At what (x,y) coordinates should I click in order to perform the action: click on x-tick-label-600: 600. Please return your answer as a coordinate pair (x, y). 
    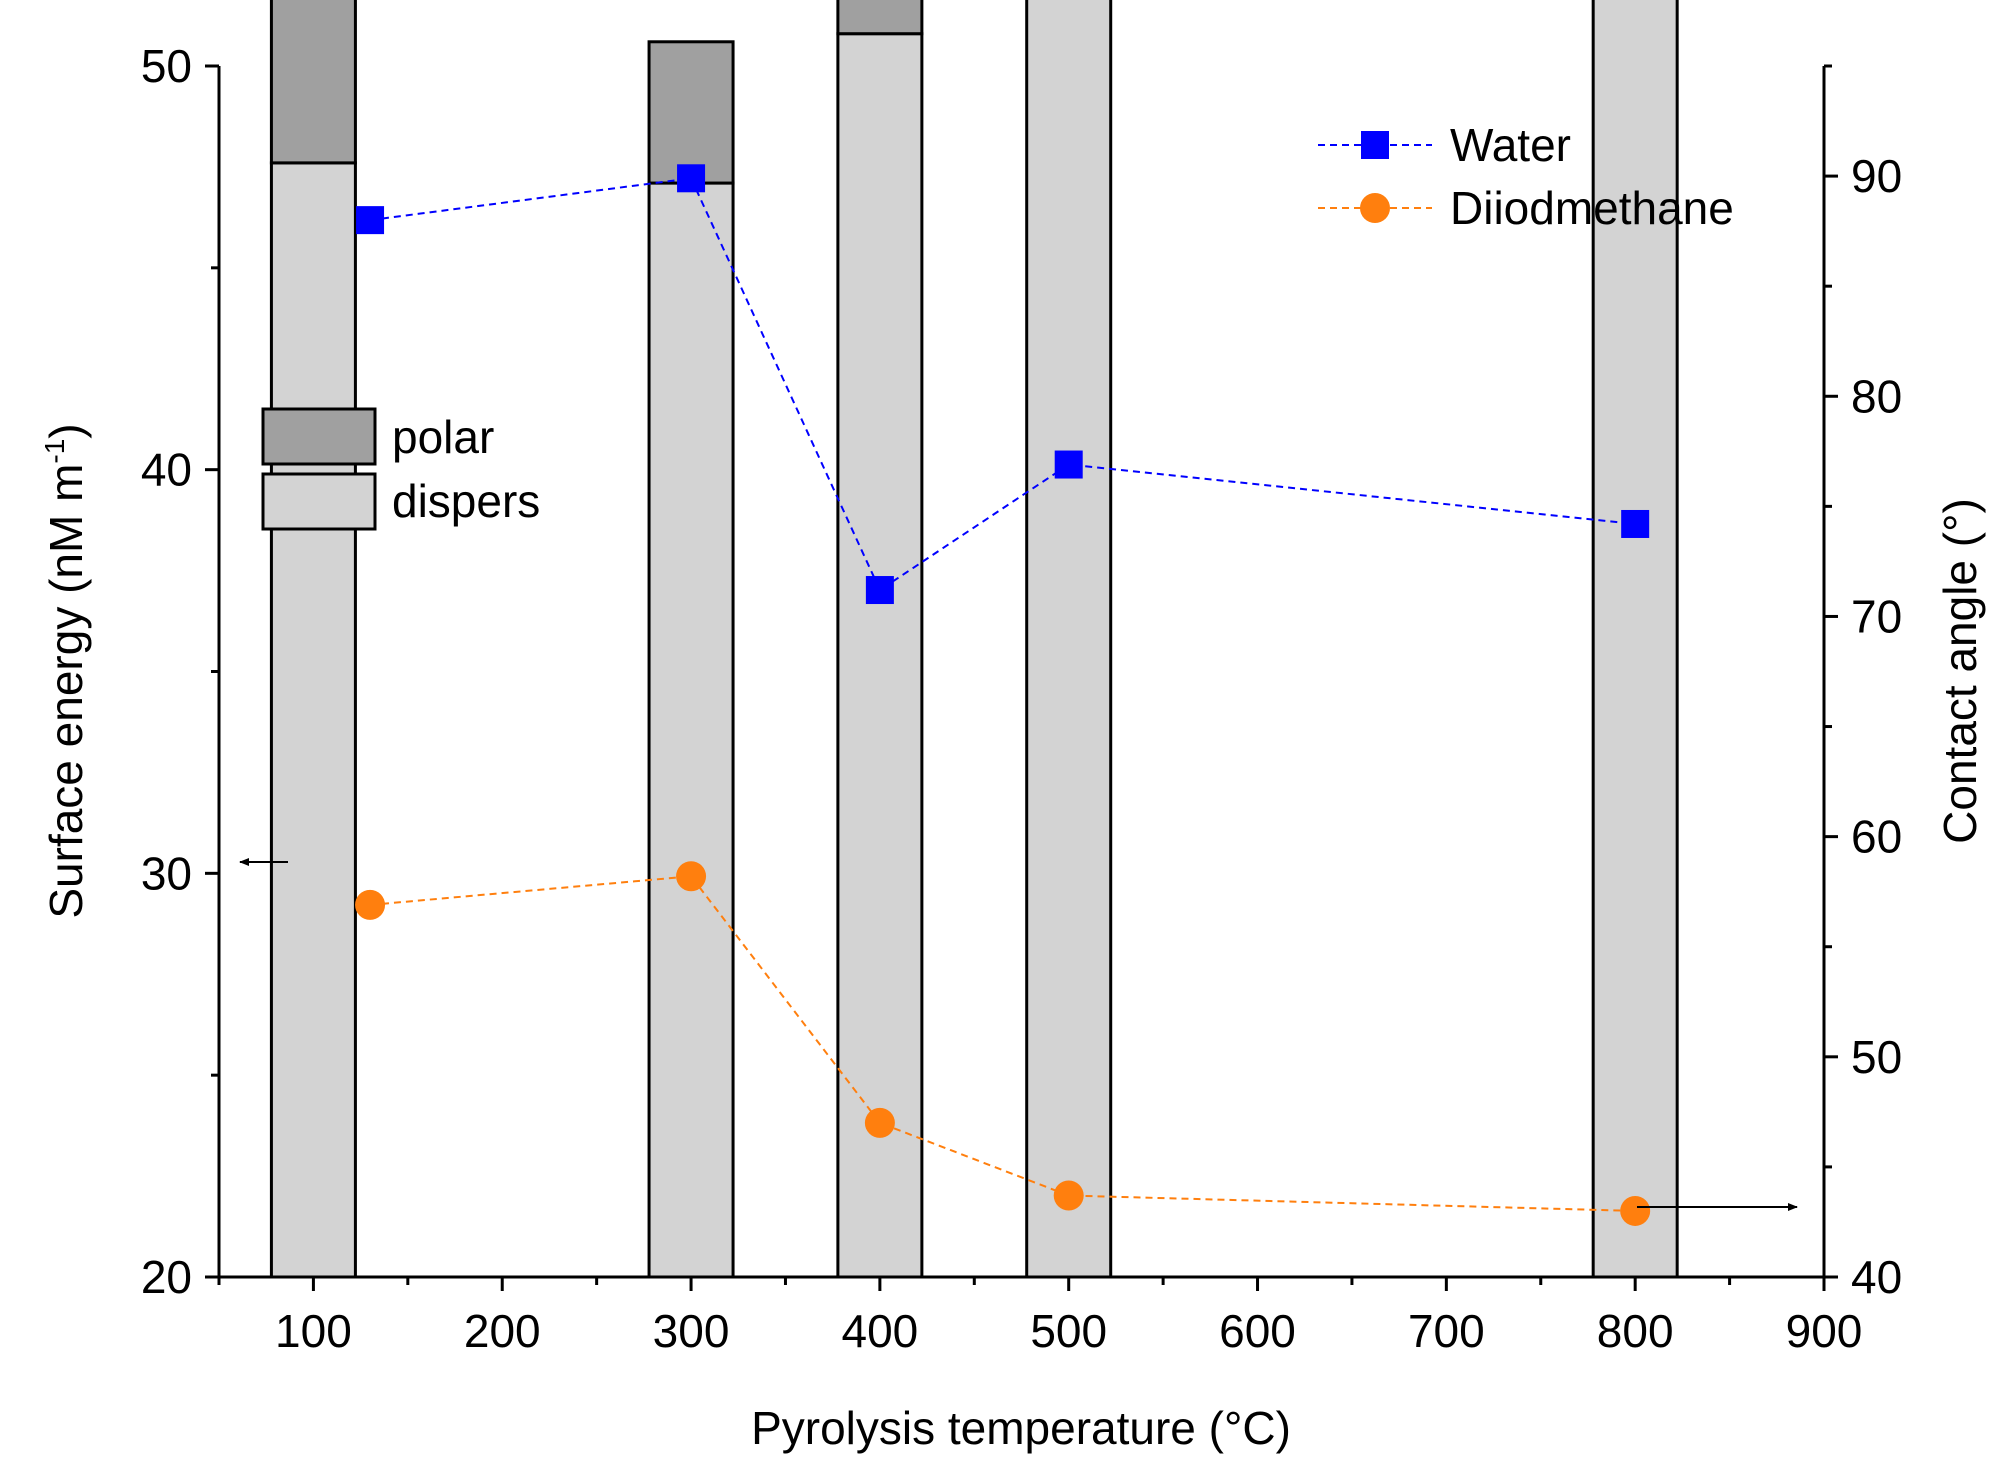
    Looking at the image, I should click on (1257, 1331).